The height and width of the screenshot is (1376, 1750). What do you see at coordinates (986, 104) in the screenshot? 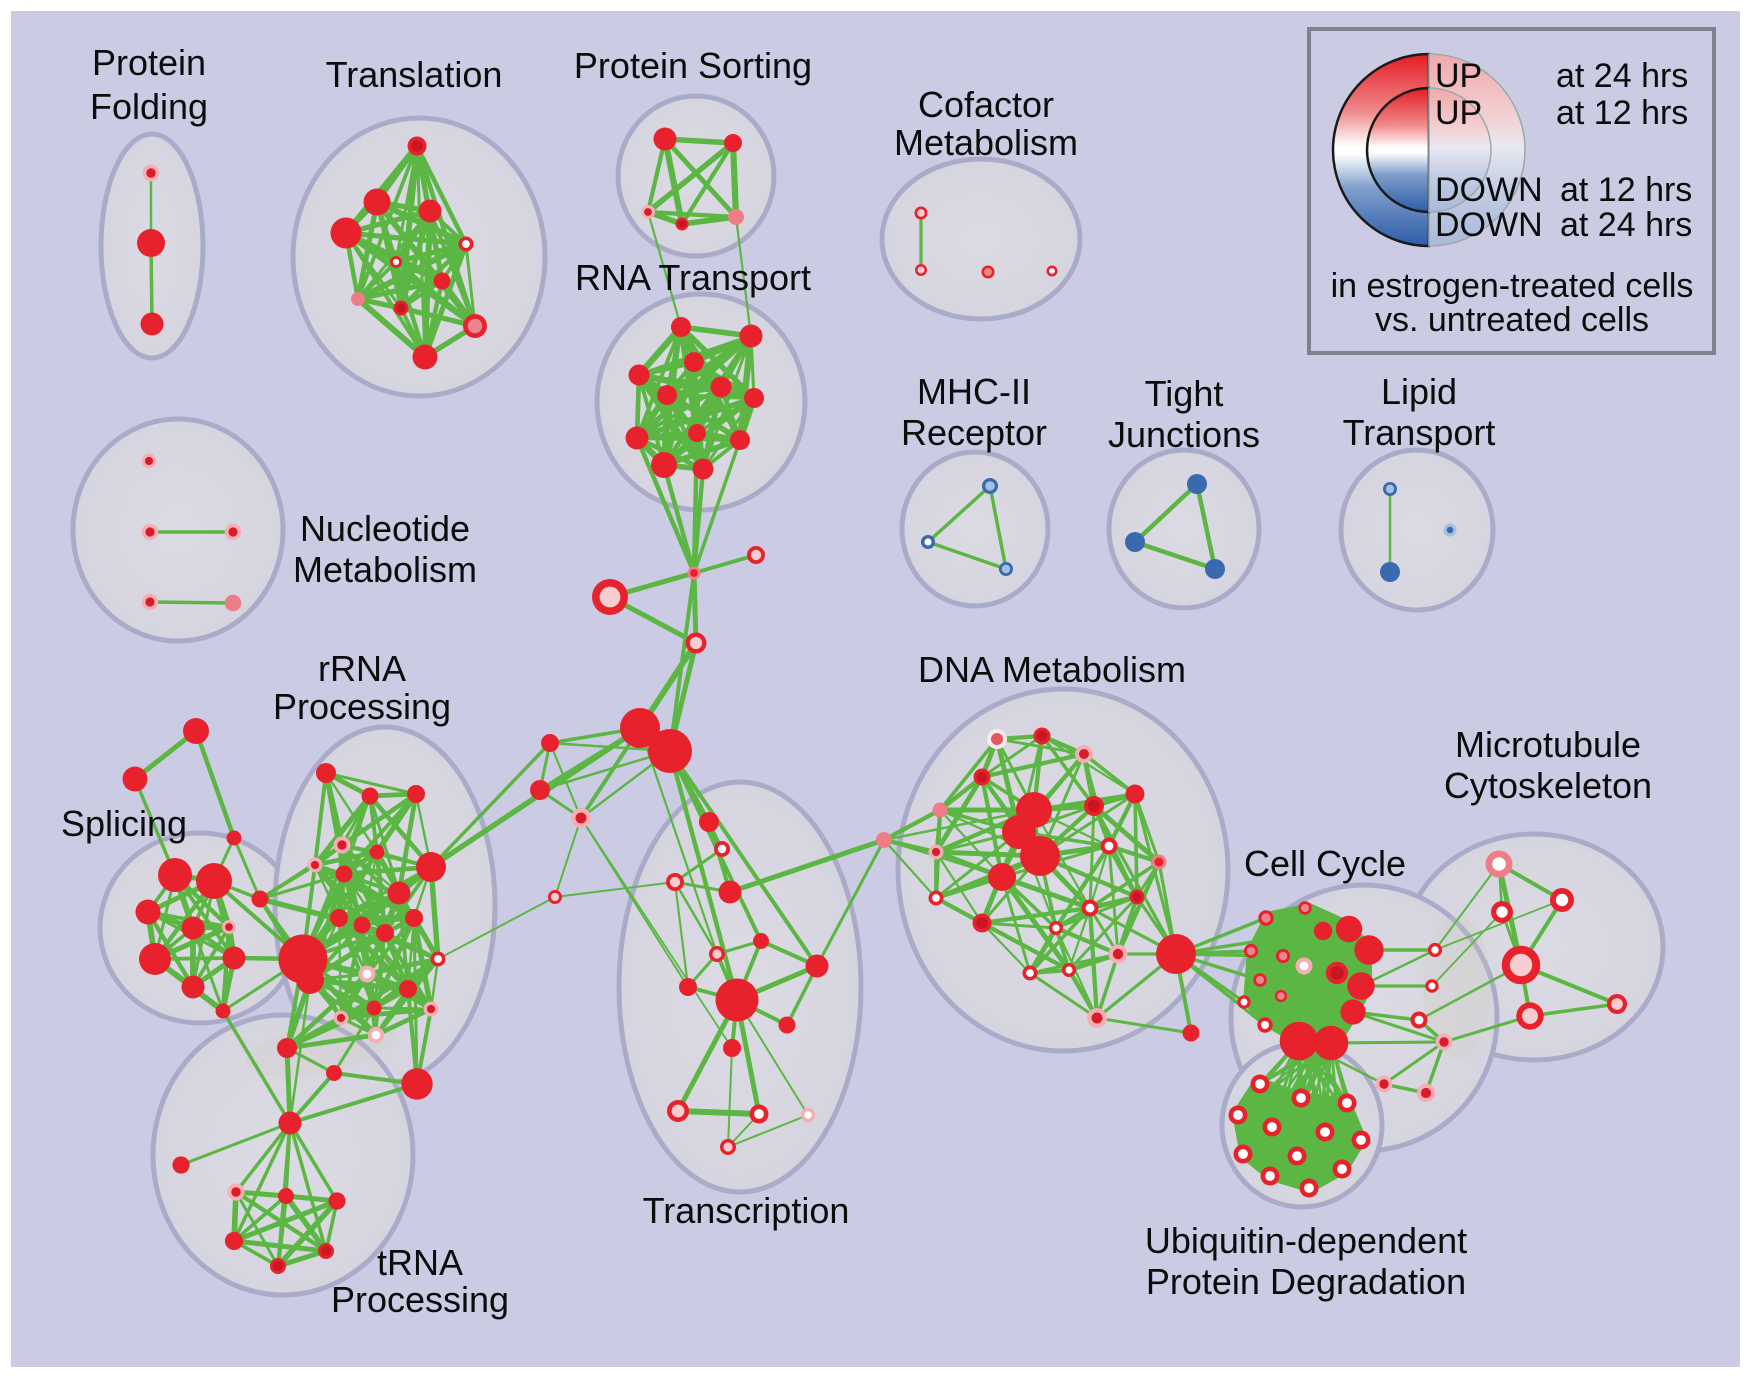
I see `svg-text: Cofactor` at bounding box center [986, 104].